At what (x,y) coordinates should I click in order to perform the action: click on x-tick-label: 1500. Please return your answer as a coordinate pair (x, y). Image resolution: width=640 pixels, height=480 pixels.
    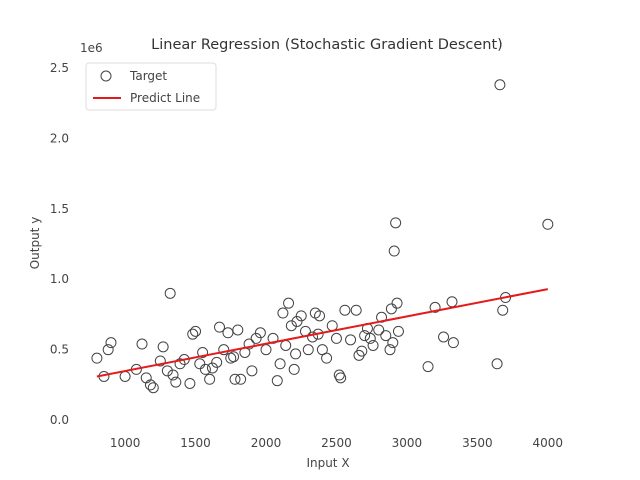
    Looking at the image, I should click on (195, 443).